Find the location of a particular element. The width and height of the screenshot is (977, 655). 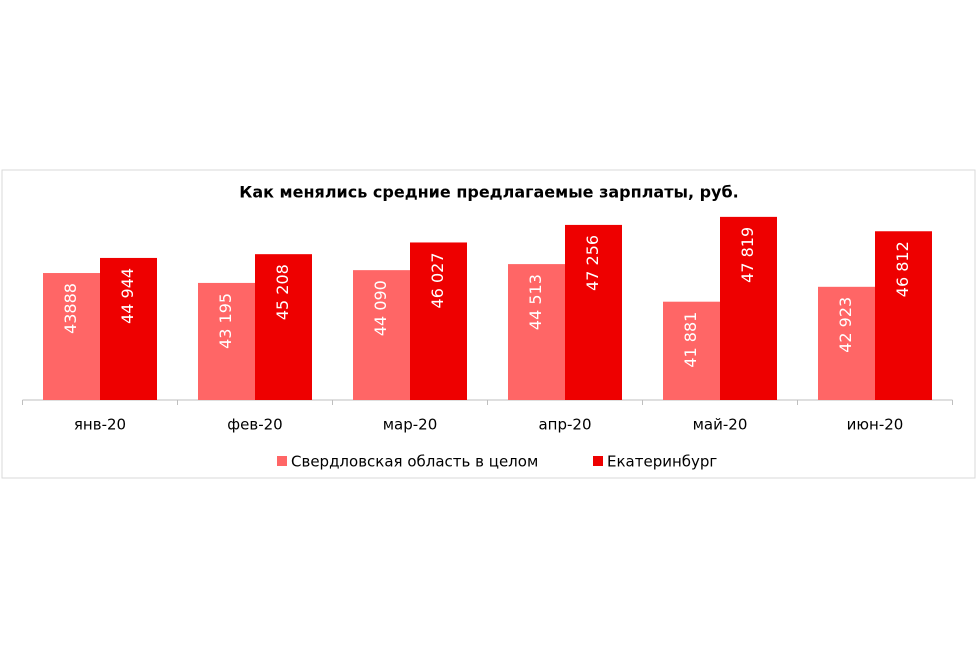

data-label: 46 812 is located at coordinates (902, 269).